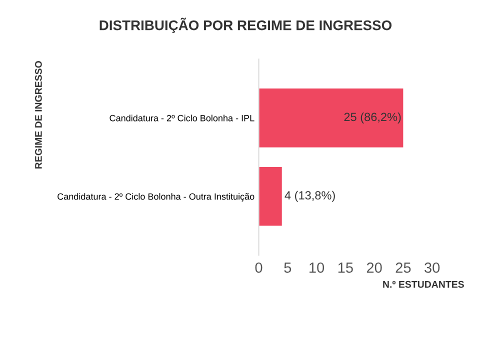 This screenshot has height=338, width=491. I want to click on x-axis-title: N.º ESTUDANTES, so click(423, 284).